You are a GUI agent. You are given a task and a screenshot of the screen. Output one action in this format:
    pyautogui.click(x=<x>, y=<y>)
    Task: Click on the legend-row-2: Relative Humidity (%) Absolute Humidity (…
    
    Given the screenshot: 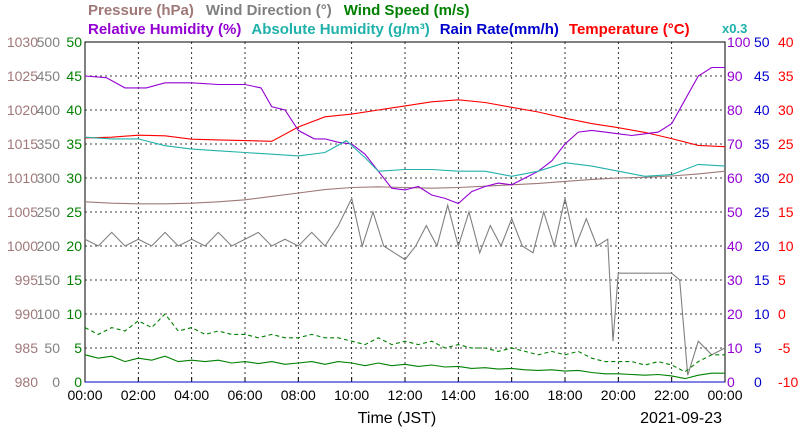 What is the action you would take?
    pyautogui.click(x=389, y=29)
    